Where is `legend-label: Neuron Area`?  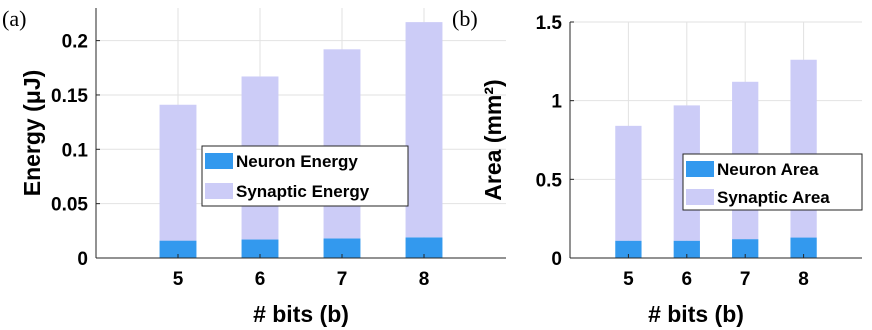 legend-label: Neuron Area is located at coordinates (768, 169).